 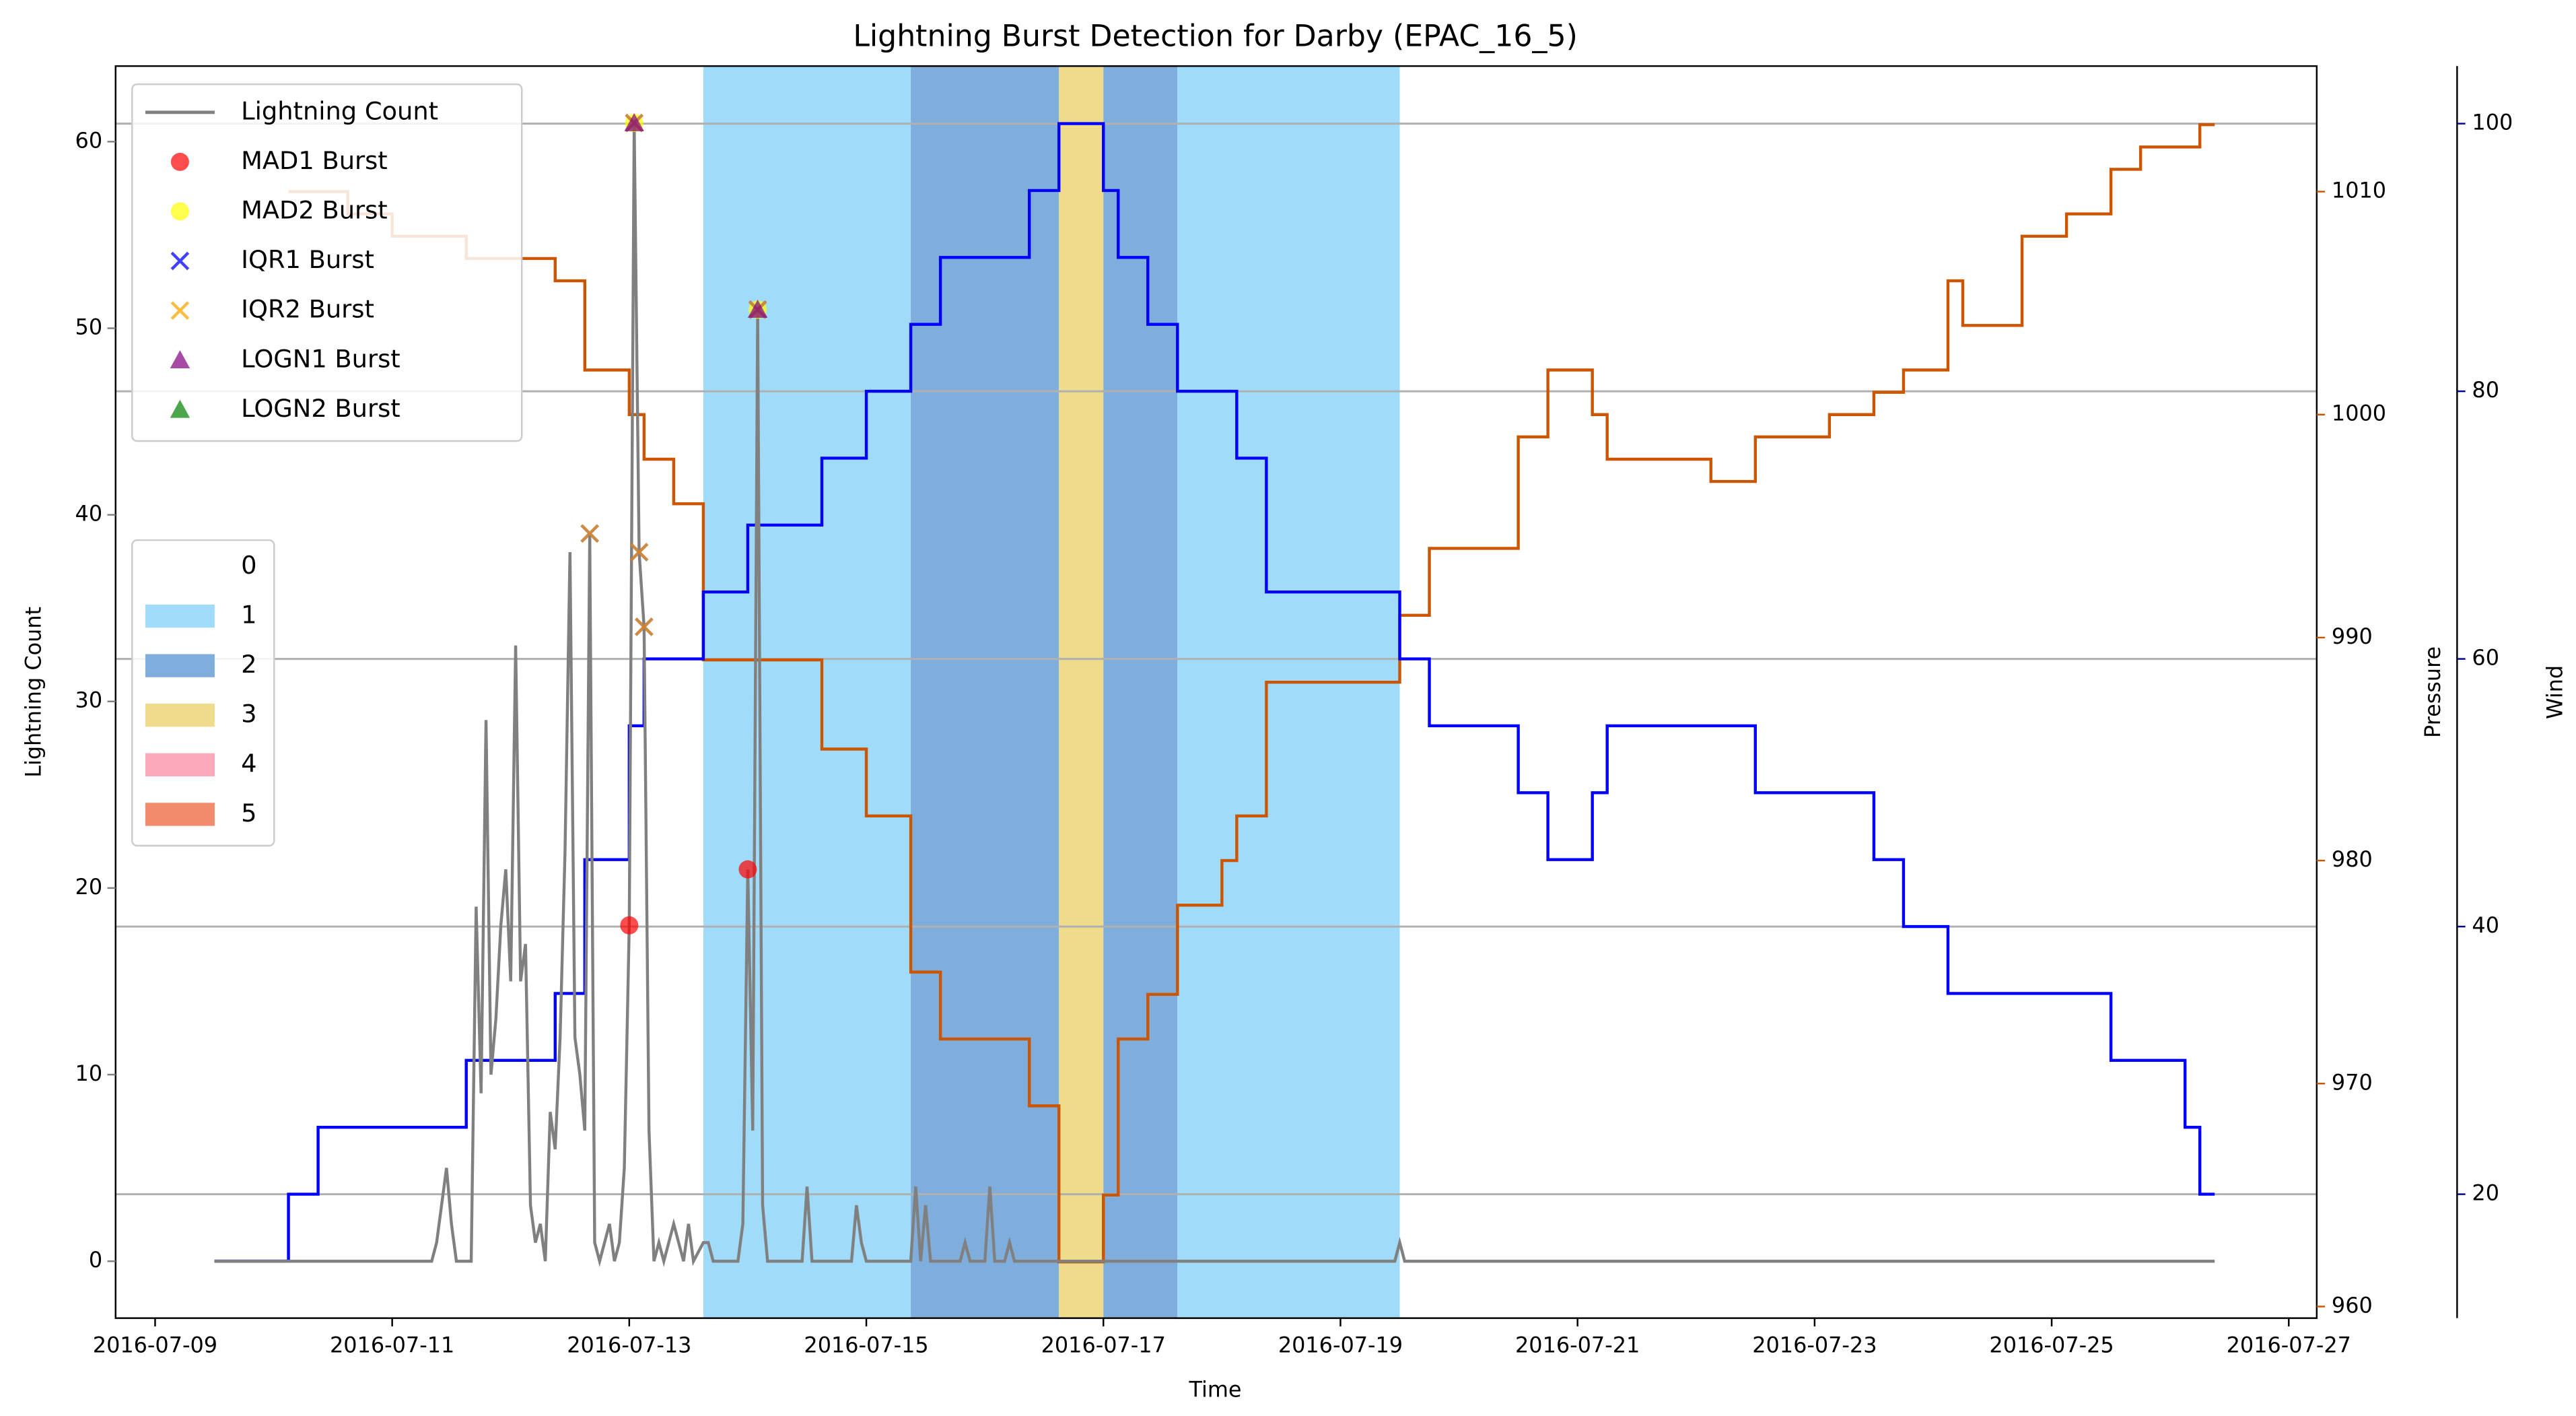 What do you see at coordinates (1577, 1344) in the screenshot?
I see `x-tick-label: 2016-07-21` at bounding box center [1577, 1344].